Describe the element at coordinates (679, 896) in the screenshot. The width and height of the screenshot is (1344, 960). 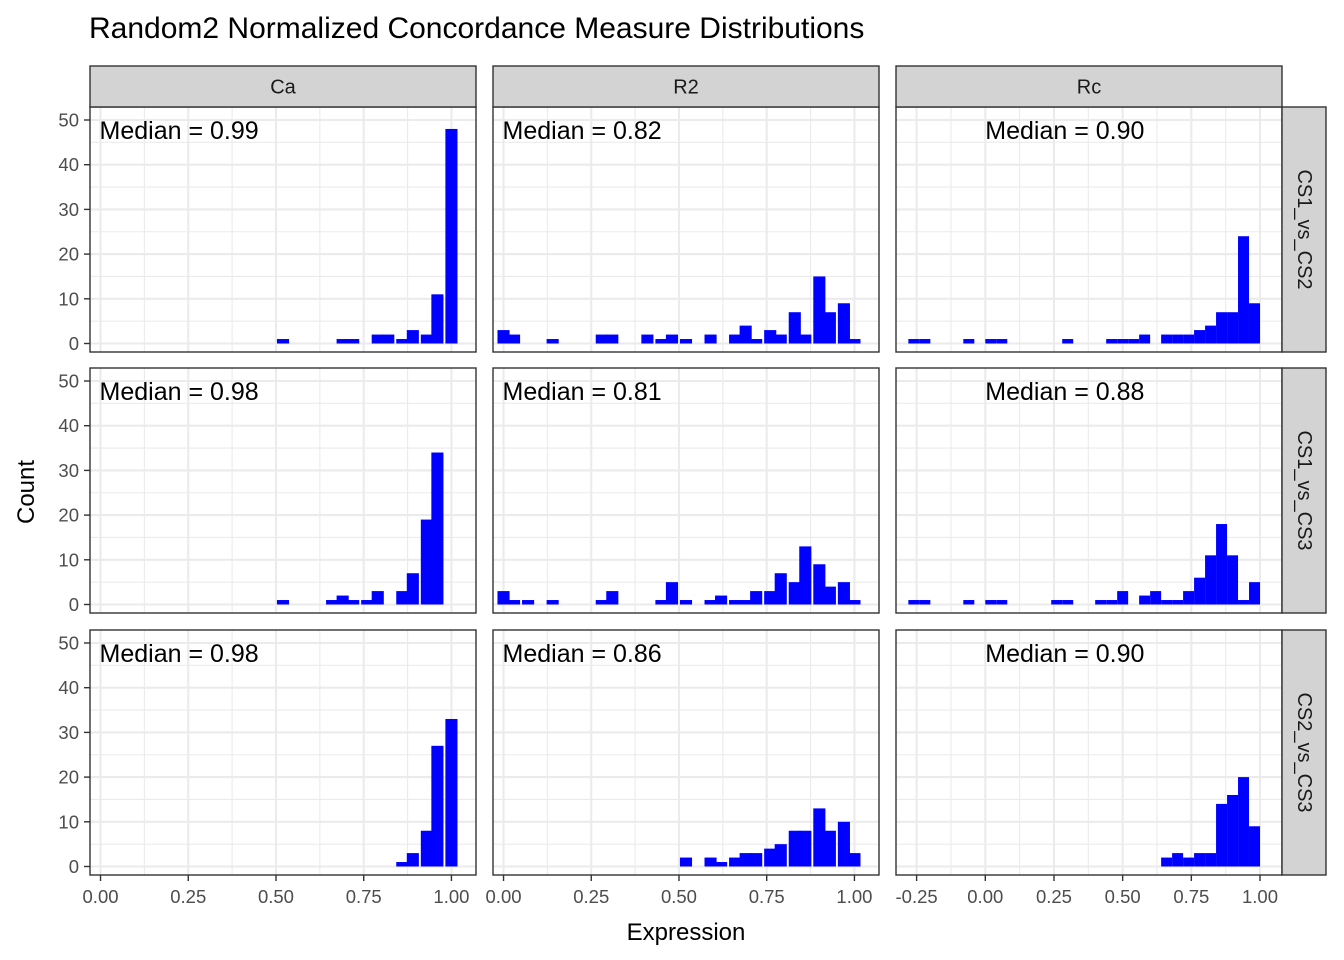
I see `x-tick-label: 0.50` at that location.